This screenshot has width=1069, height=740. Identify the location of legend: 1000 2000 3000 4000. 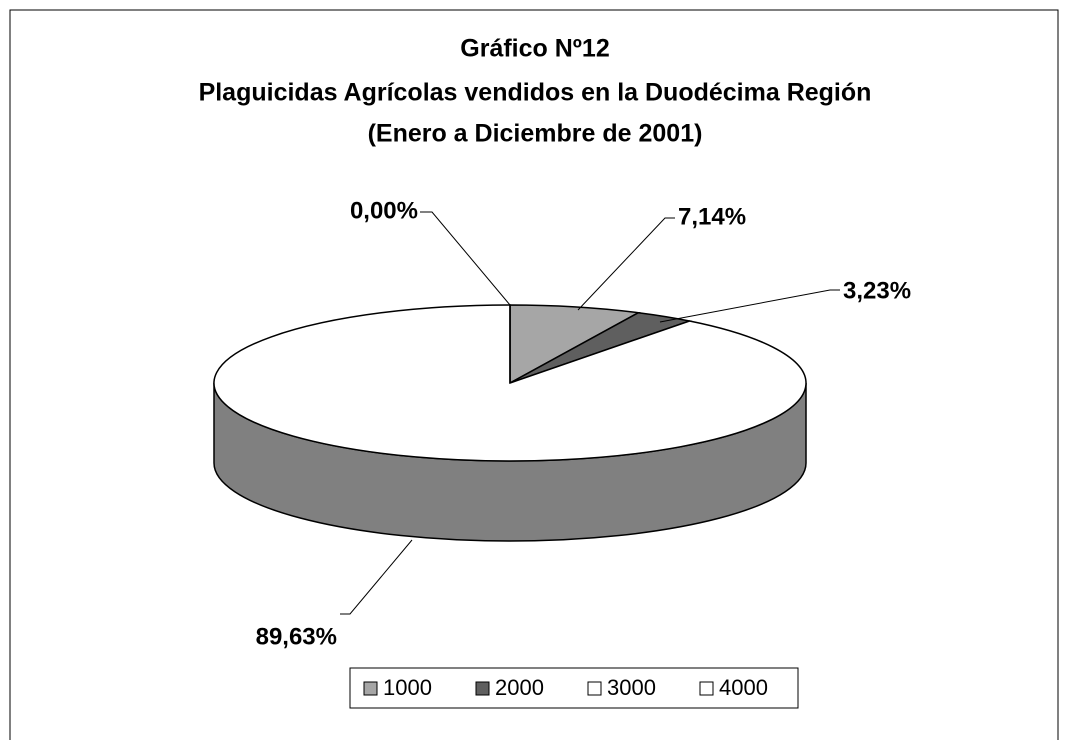
(565, 687).